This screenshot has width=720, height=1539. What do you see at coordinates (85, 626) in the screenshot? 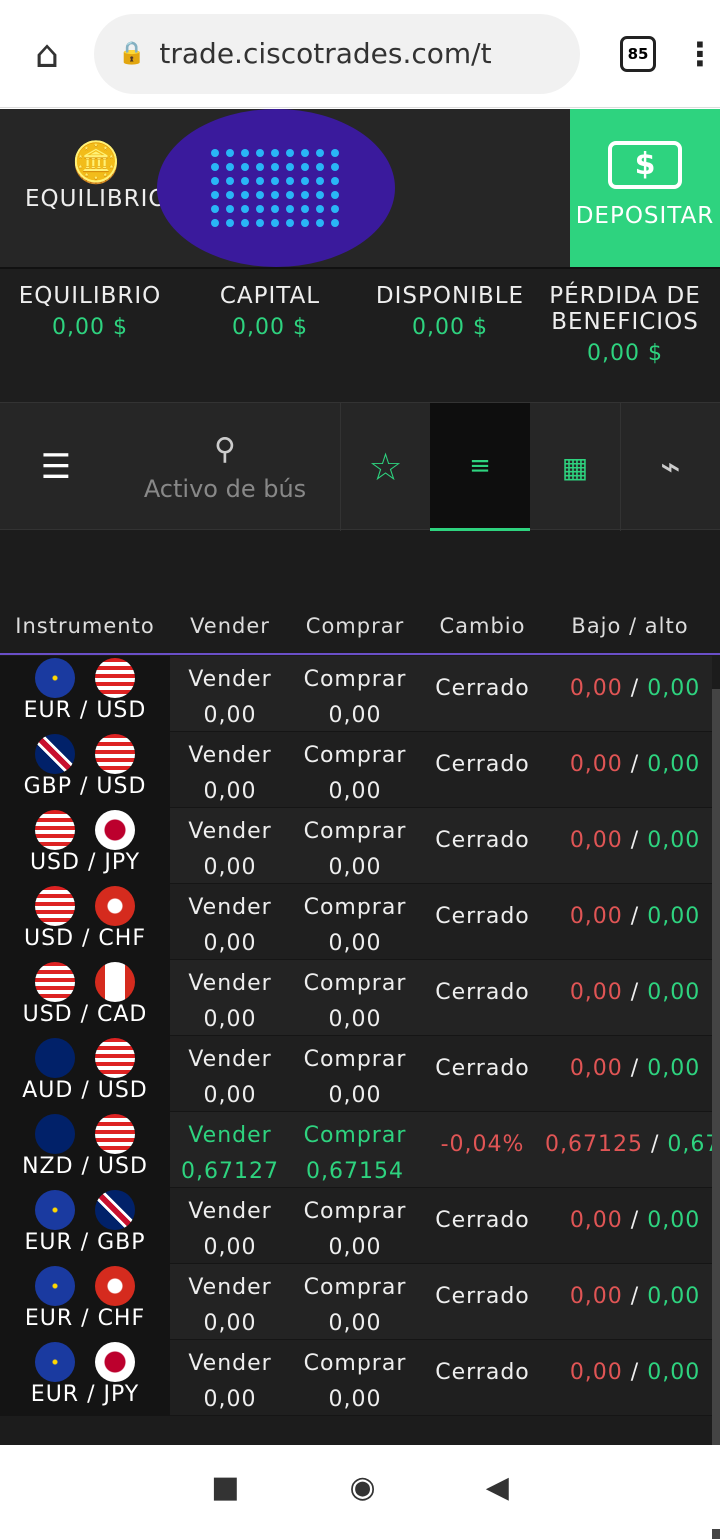
I see `header-instrument: Instrumento` at bounding box center [85, 626].